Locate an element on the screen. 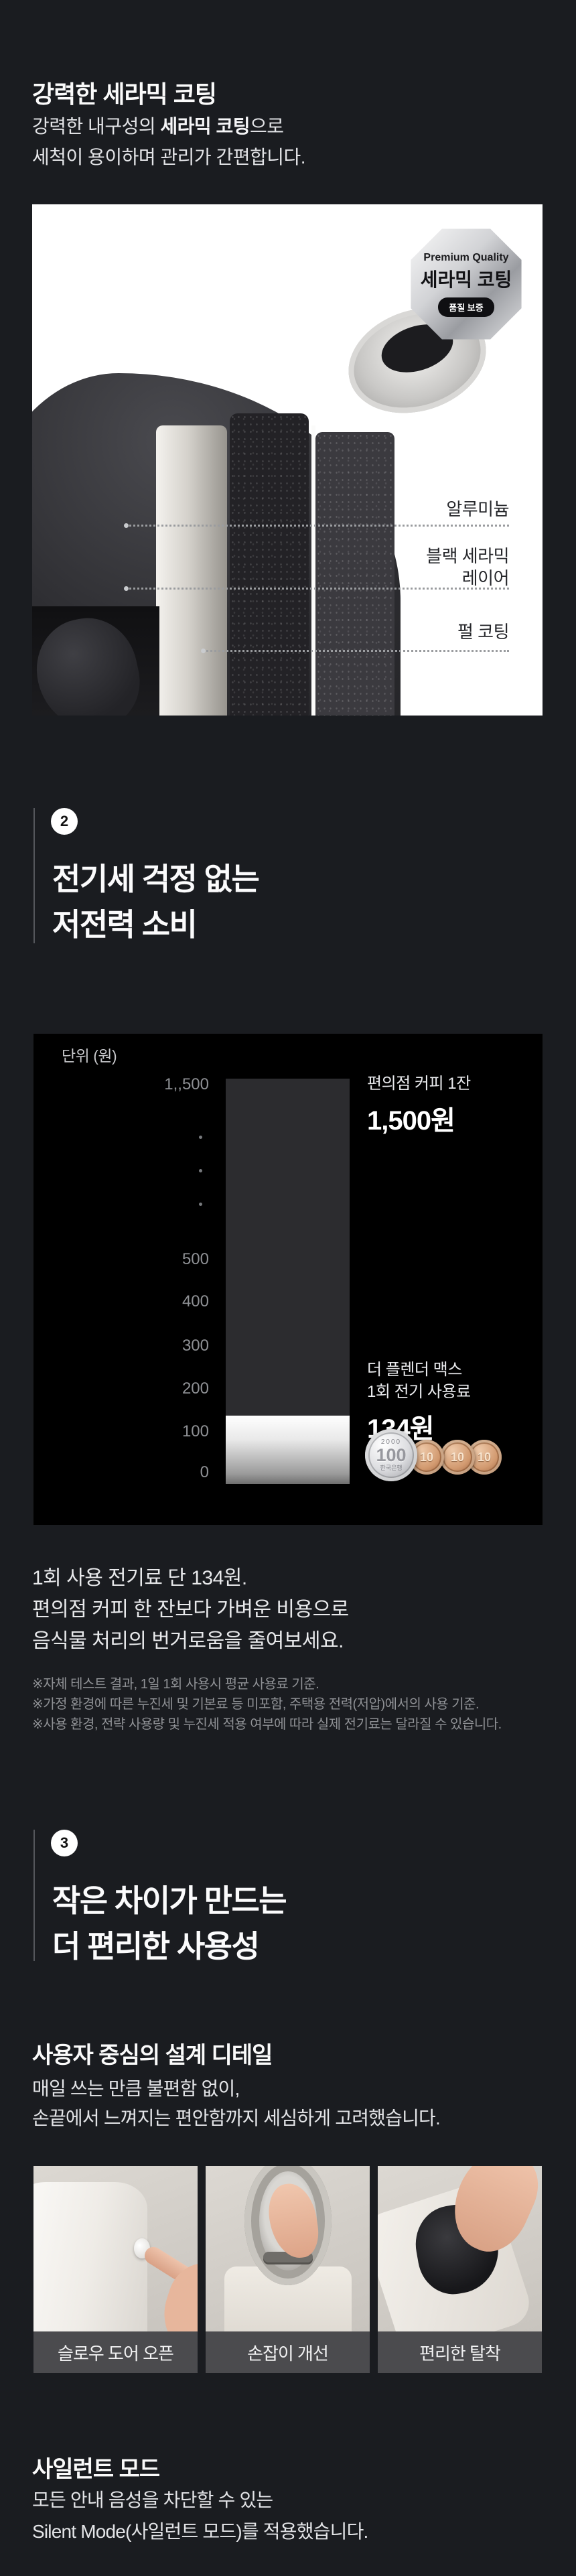 The height and width of the screenshot is (2576, 576). feature-tile: 편리한 탈착 is located at coordinates (460, 2269).